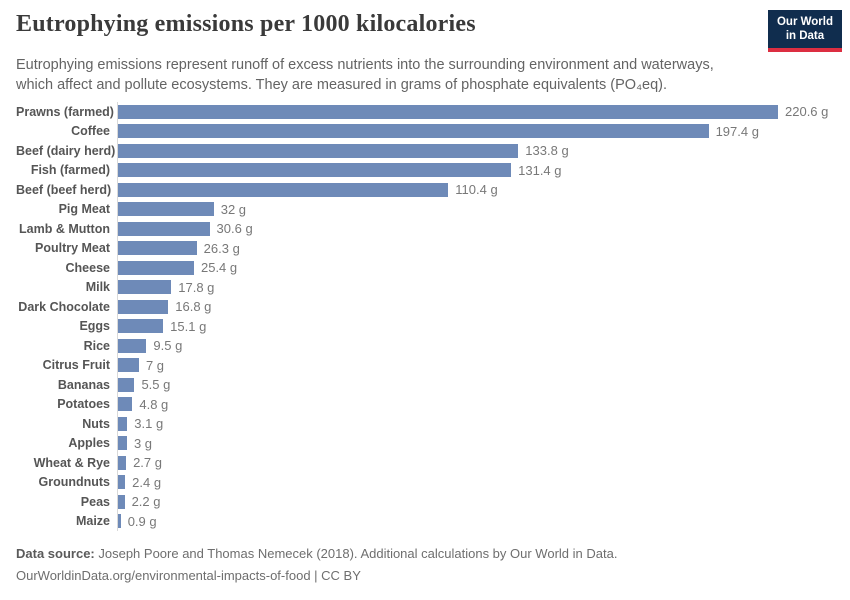  I want to click on category-label: Lamb & Mutton, so click(64, 228).